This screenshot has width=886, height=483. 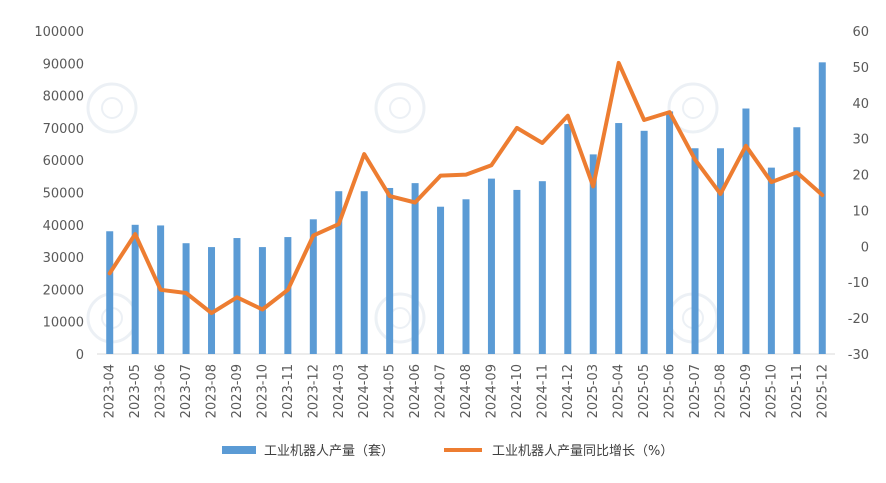 What do you see at coordinates (542, 391) in the screenshot?
I see `x-tick-label: 2024-11` at bounding box center [542, 391].